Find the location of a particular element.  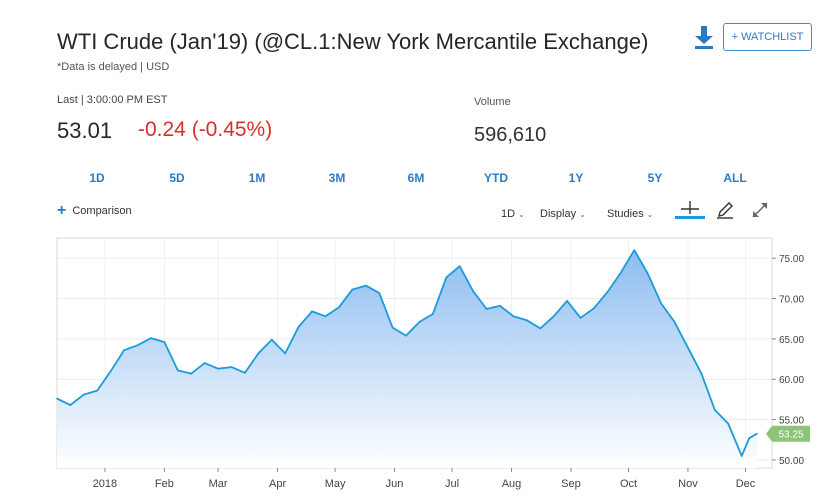

display-dropdown: Display ⌄ is located at coordinates (563, 214).